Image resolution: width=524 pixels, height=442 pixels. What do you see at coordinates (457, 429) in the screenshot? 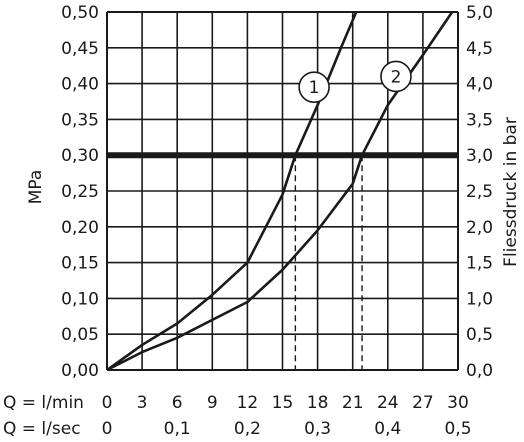
I see `x-lsec-tick-label: 0,5` at bounding box center [457, 429].